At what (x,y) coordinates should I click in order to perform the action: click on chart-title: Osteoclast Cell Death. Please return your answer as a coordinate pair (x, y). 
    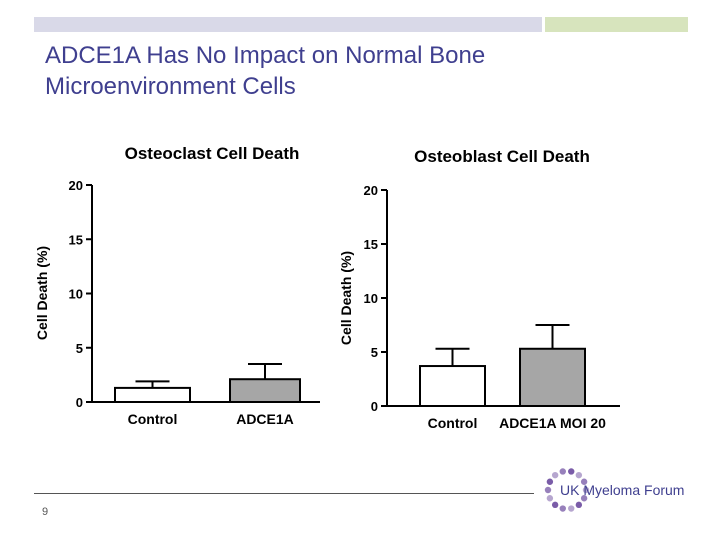
    Looking at the image, I should click on (212, 153).